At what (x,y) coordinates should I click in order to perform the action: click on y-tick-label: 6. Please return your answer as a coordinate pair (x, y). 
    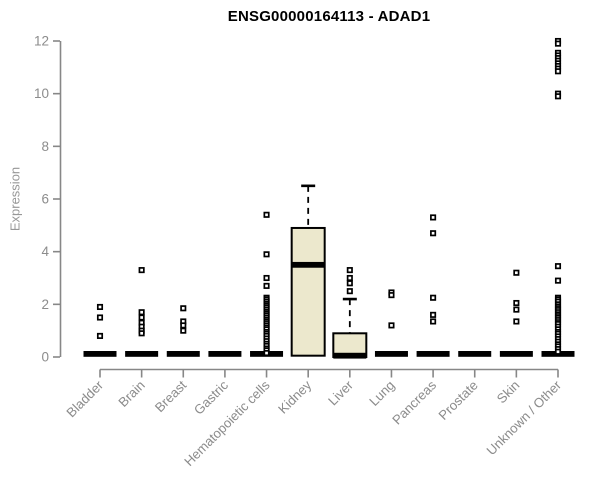
    Looking at the image, I should click on (45, 199).